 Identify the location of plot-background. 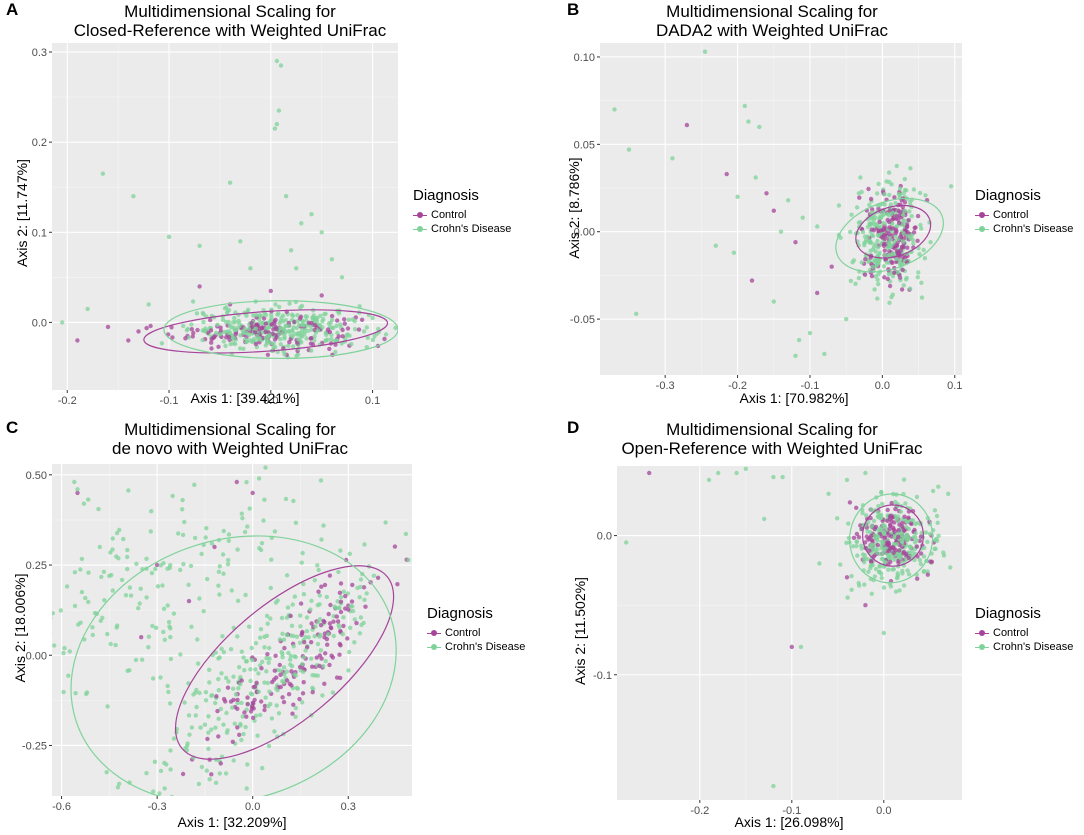
(232, 630).